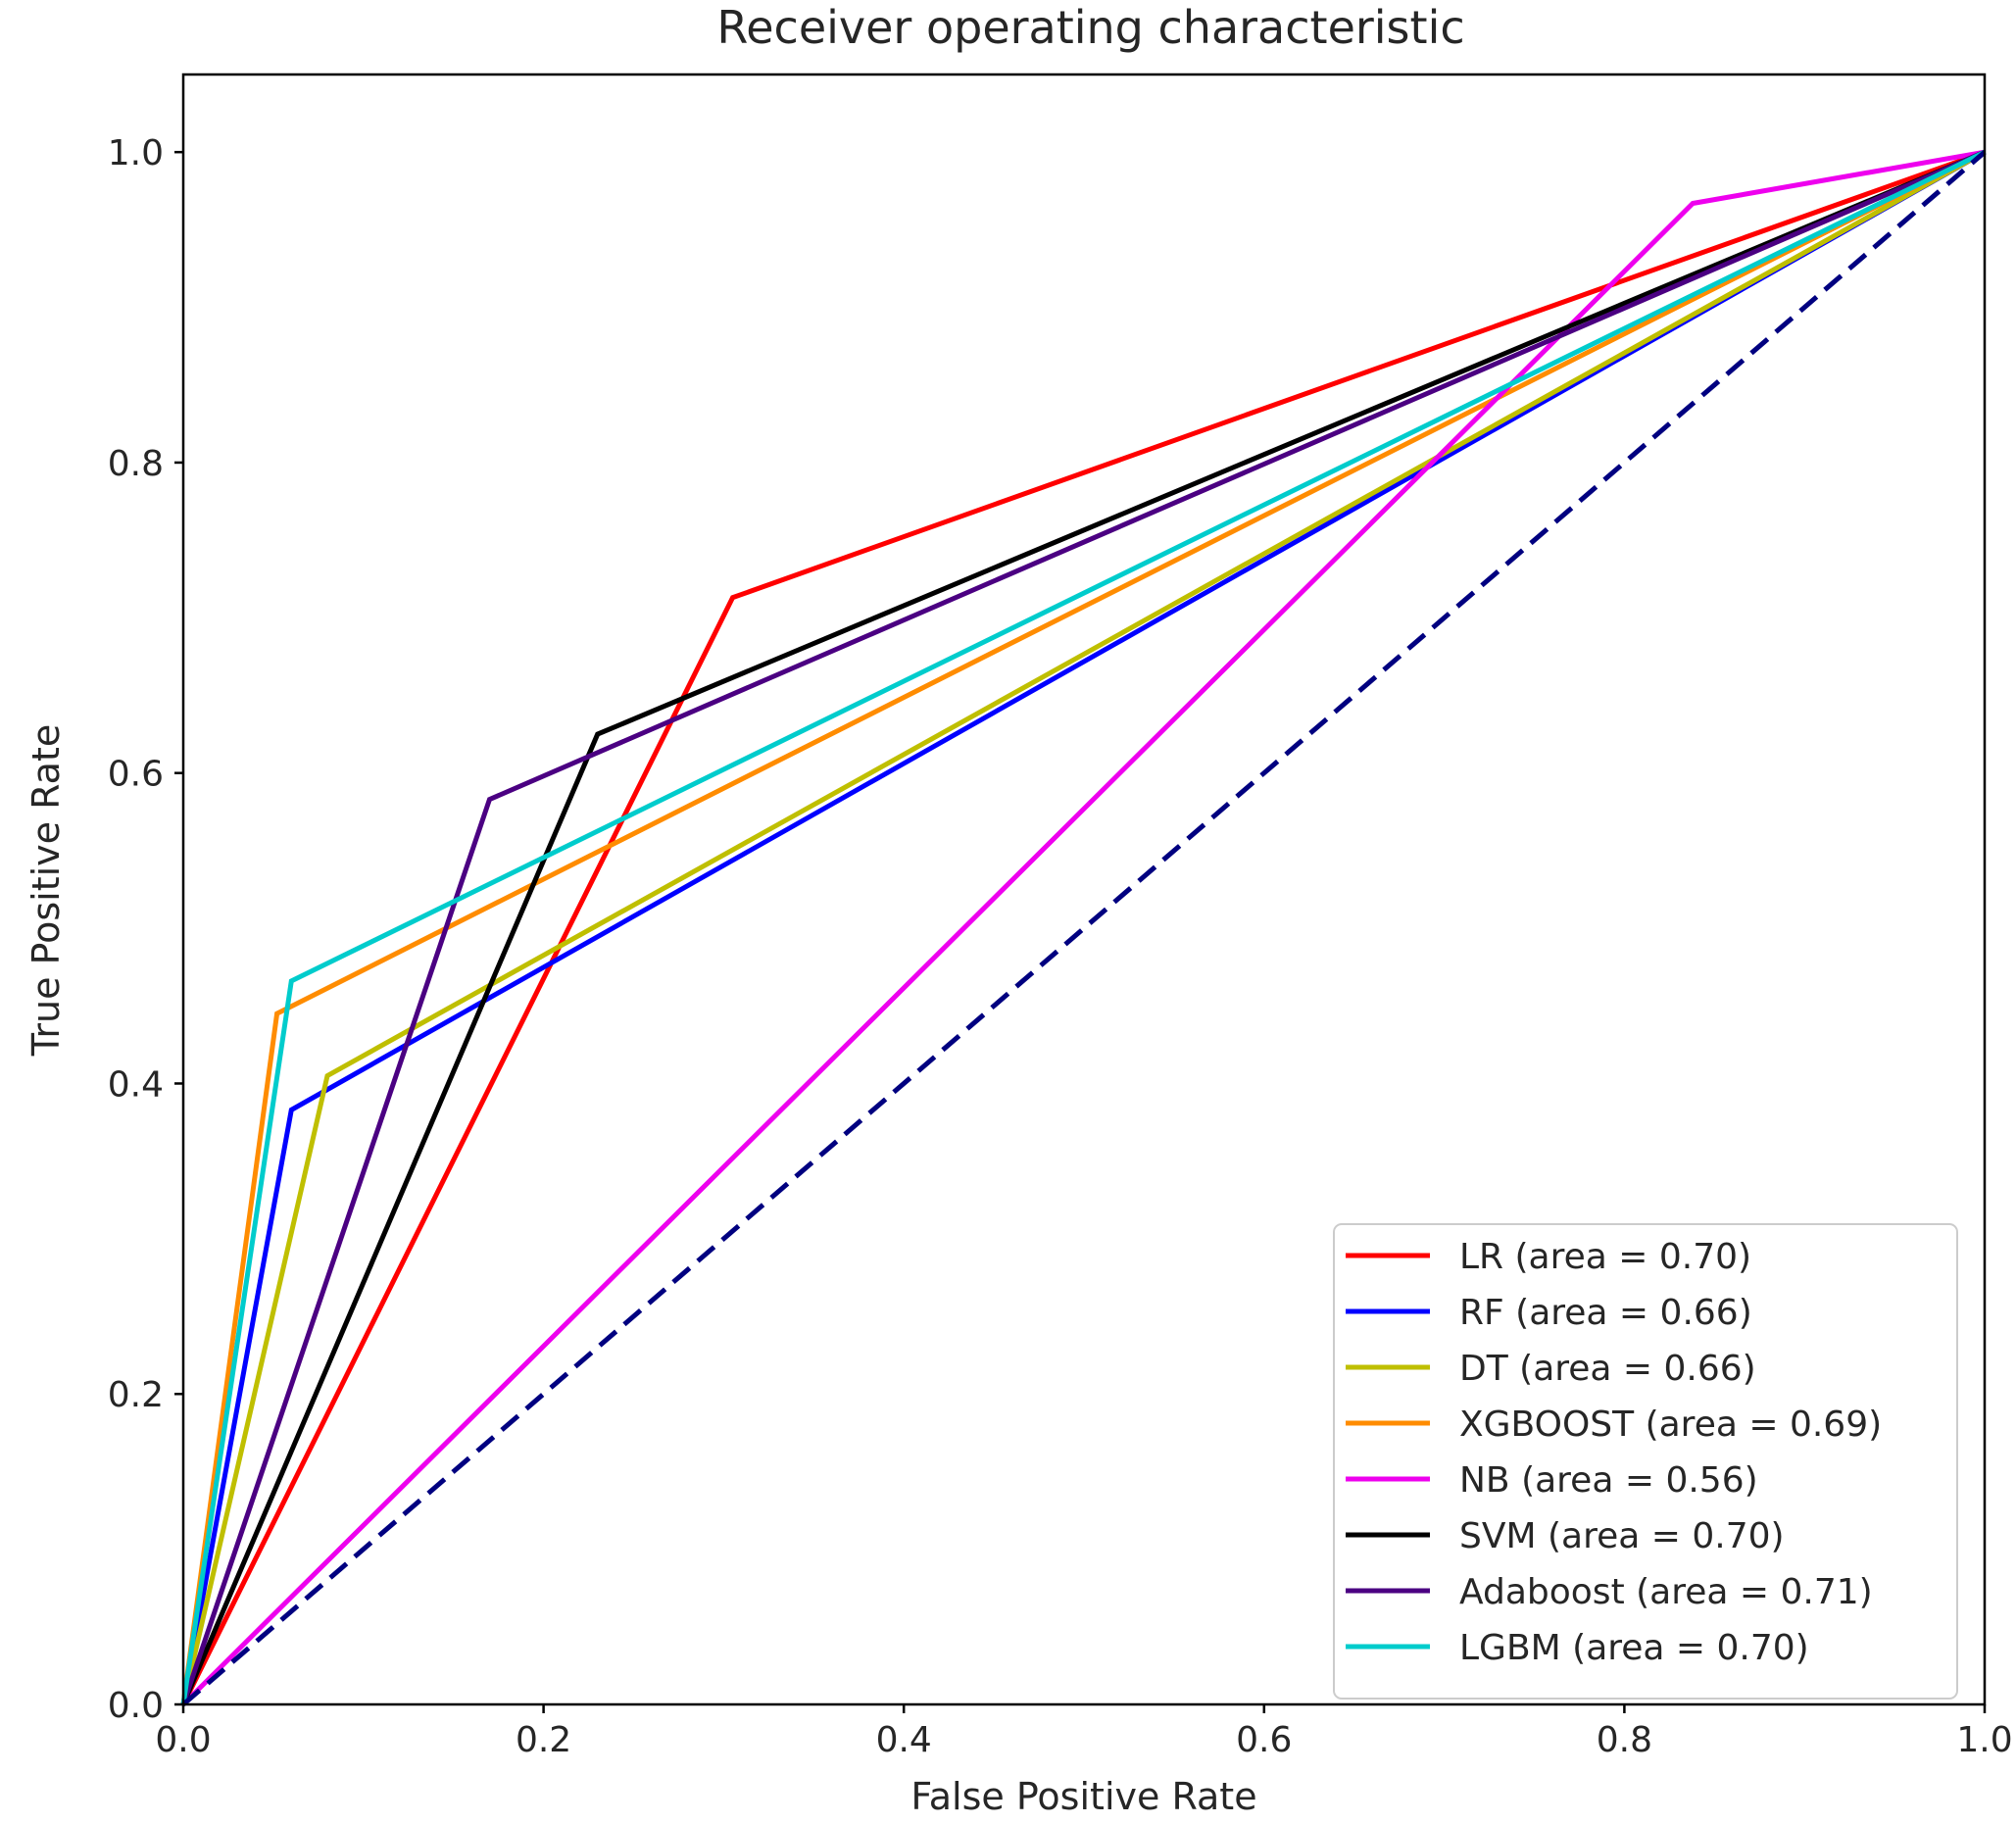 The height and width of the screenshot is (1824, 2016). I want to click on legend-label-lr: LR (area = 0.70), so click(1605, 1257).